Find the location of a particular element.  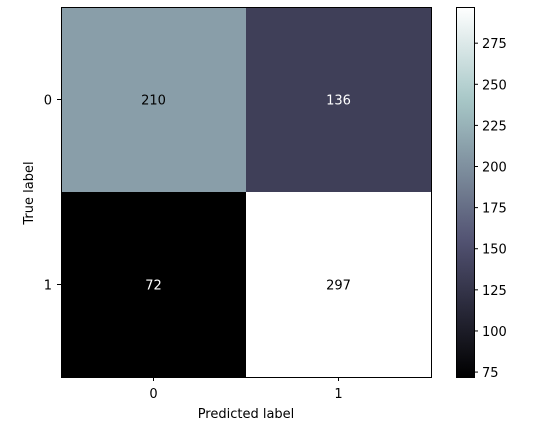

colorbar-tick-label-7: 250 is located at coordinates (494, 85).